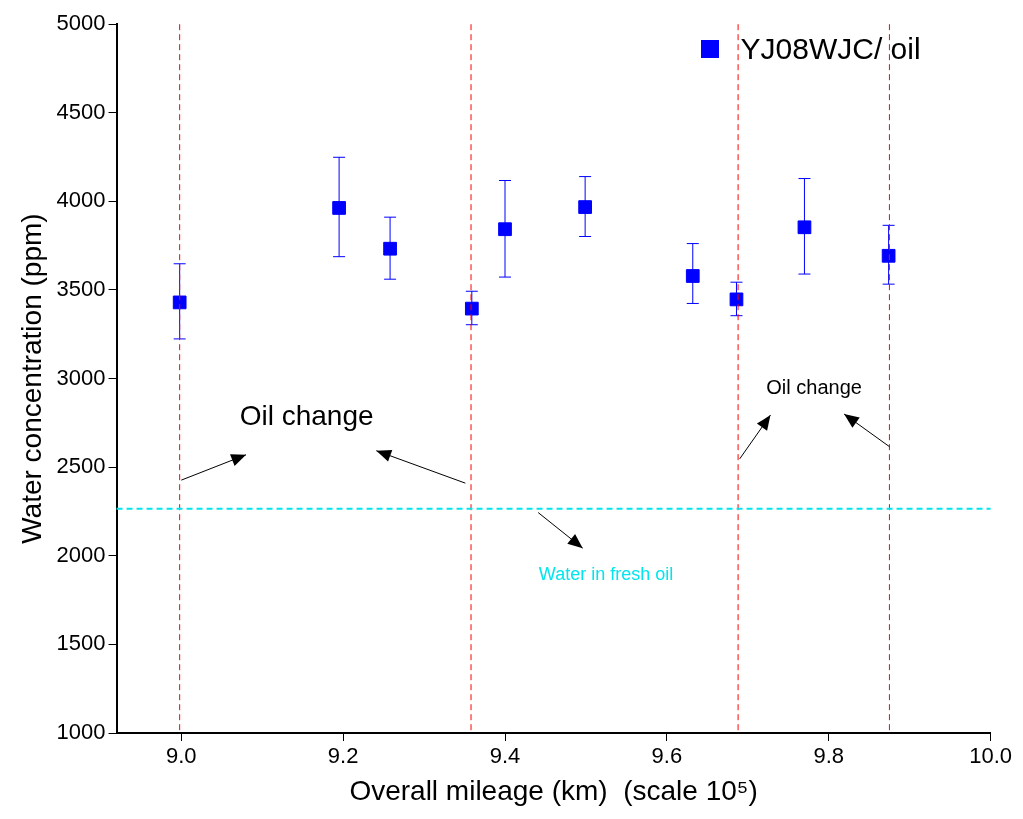  Describe the element at coordinates (81, 200) in the screenshot. I see `y-tick-label: 4000` at that location.